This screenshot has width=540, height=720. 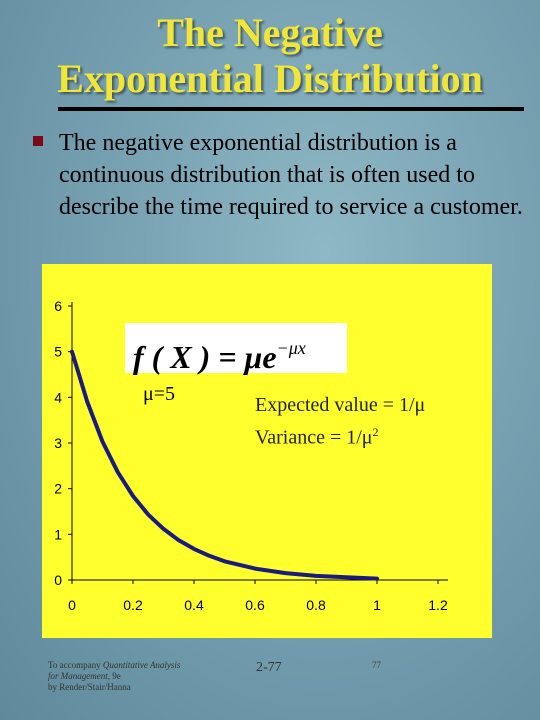 What do you see at coordinates (58, 397) in the screenshot?
I see `y-tick-label: 4` at bounding box center [58, 397].